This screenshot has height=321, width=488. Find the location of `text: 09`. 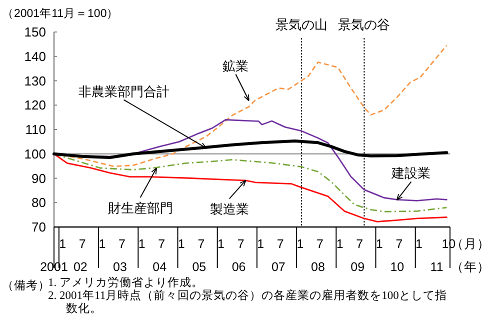

text: 09 is located at coordinates (357, 267).